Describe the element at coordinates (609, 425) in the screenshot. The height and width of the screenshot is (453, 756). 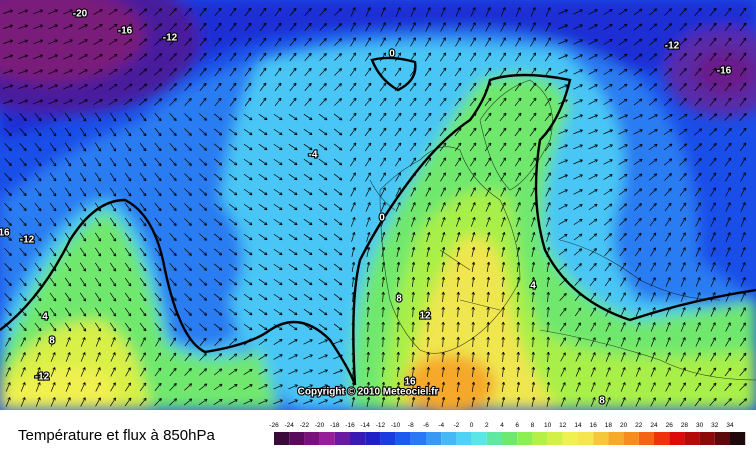
I see `scale-label: 18` at that location.